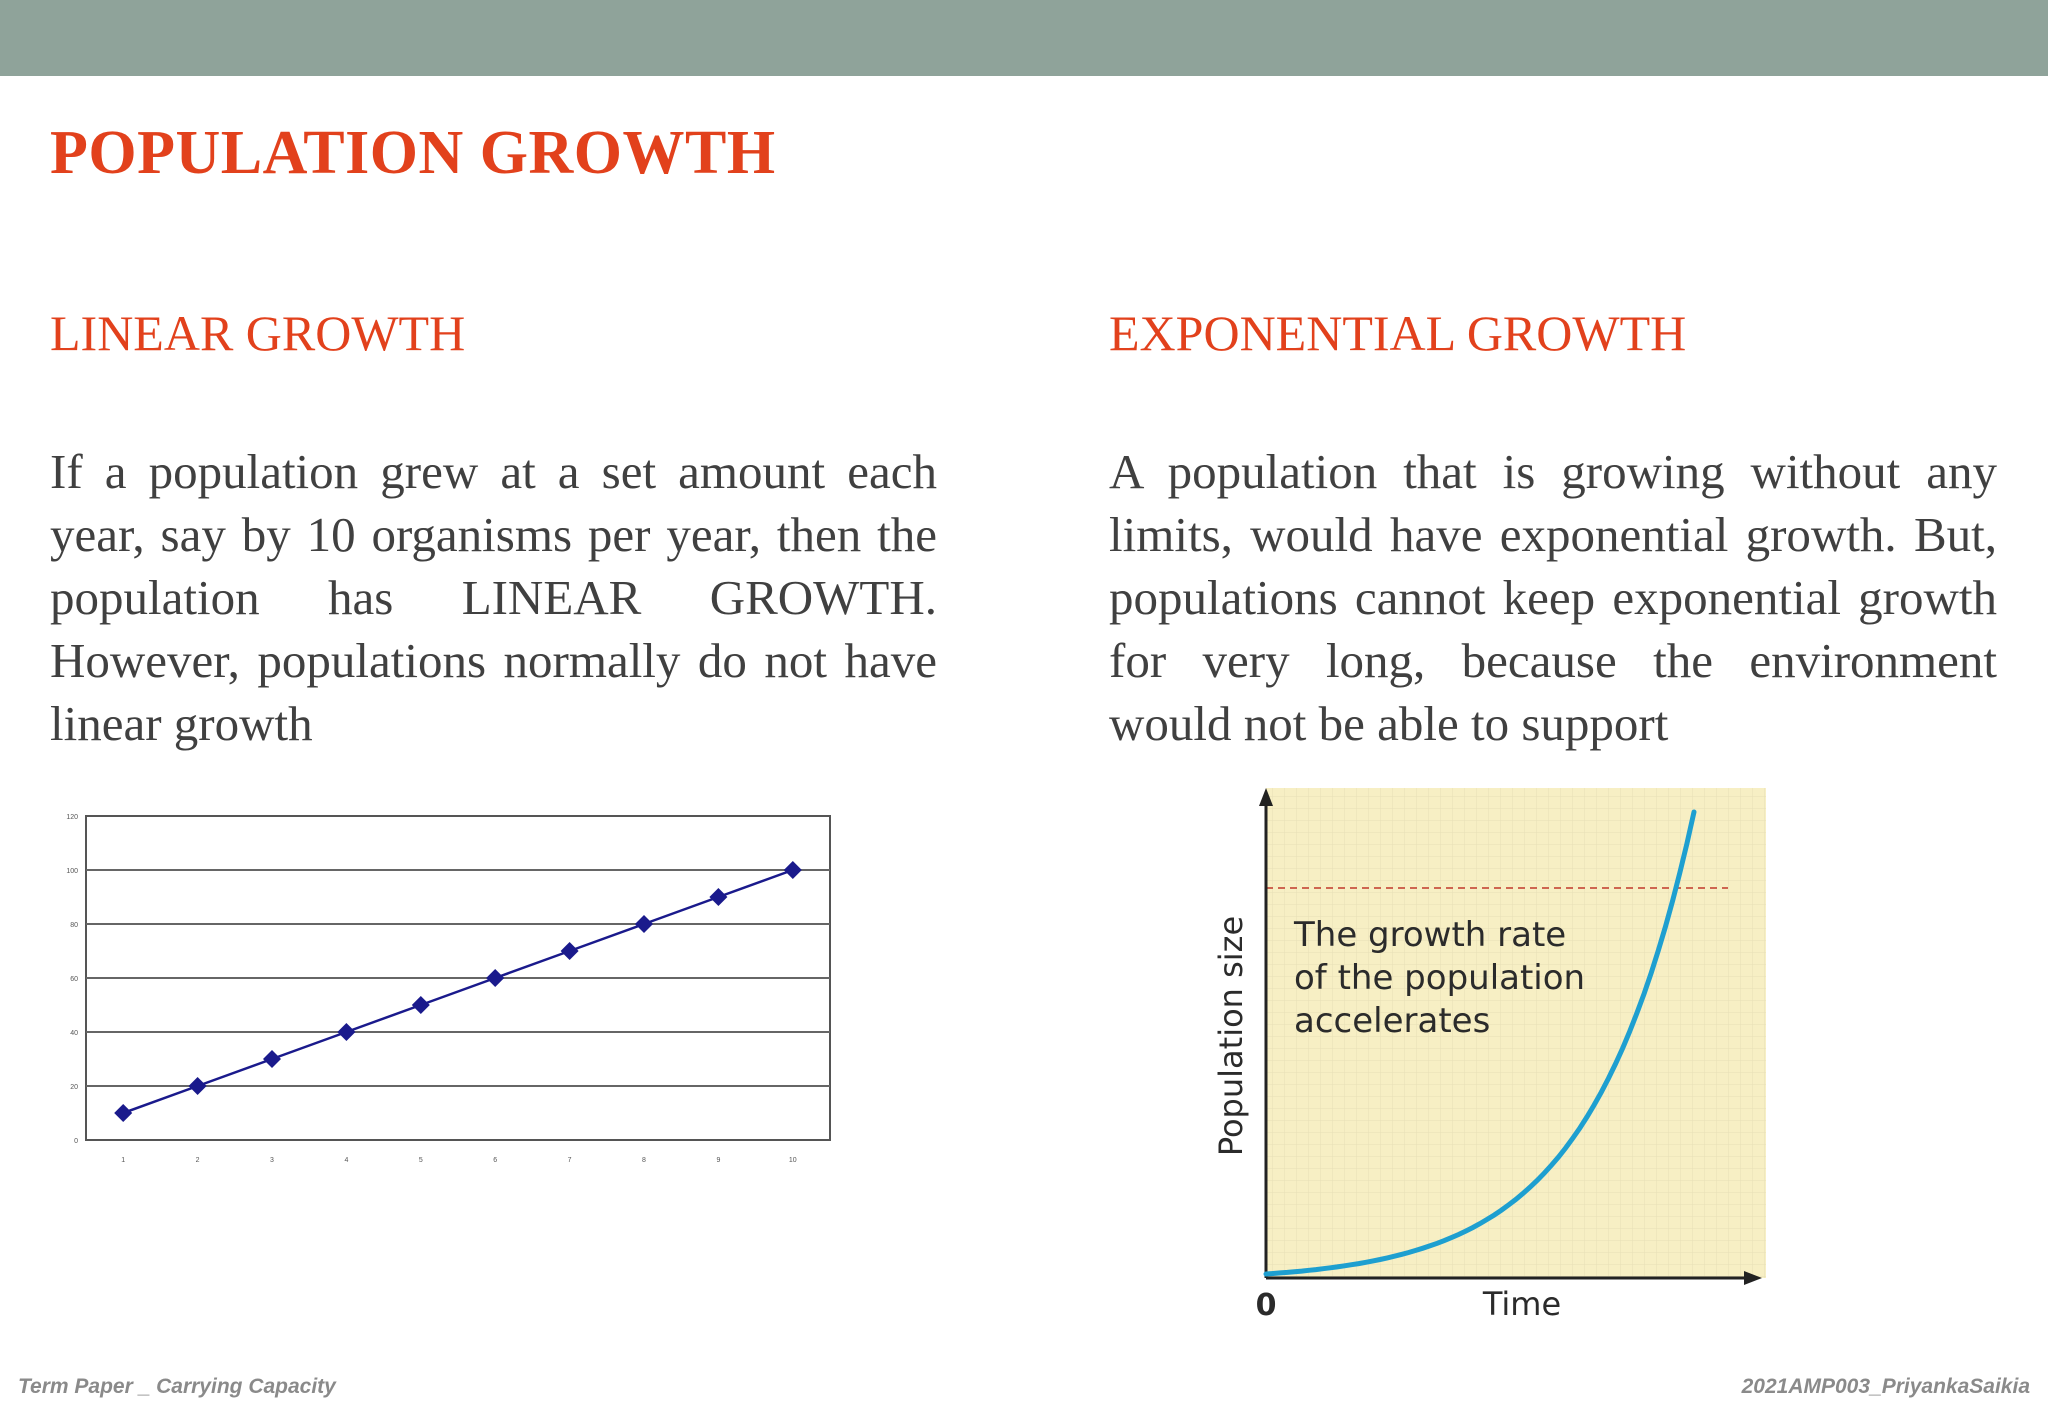 This screenshot has width=2048, height=1418. What do you see at coordinates (459, 1160) in the screenshot?
I see `linear-chart-x-ticks: 1 2 3 4 5 6 7 8 9 10` at bounding box center [459, 1160].